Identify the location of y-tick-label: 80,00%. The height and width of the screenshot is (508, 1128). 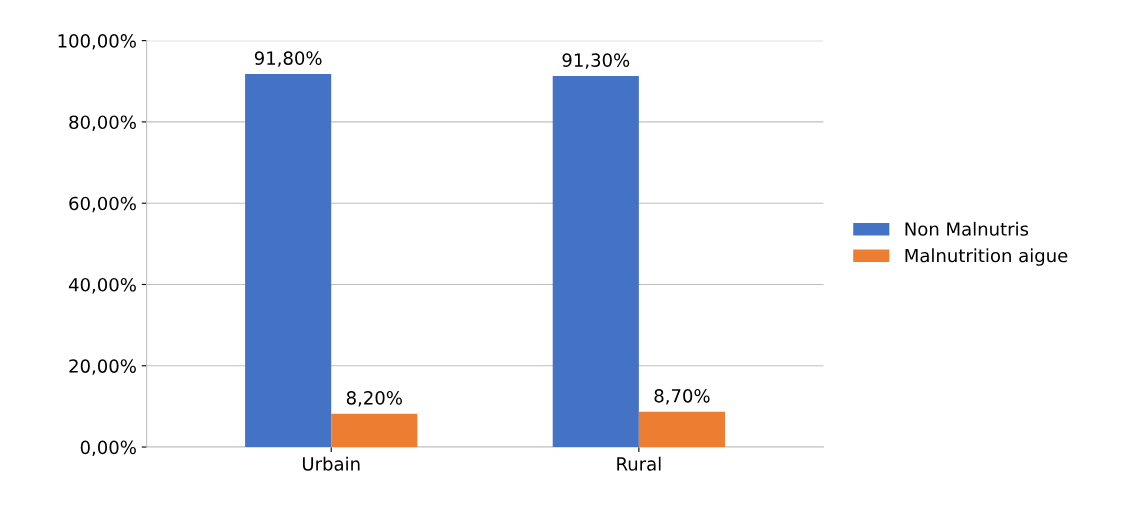
(102, 123).